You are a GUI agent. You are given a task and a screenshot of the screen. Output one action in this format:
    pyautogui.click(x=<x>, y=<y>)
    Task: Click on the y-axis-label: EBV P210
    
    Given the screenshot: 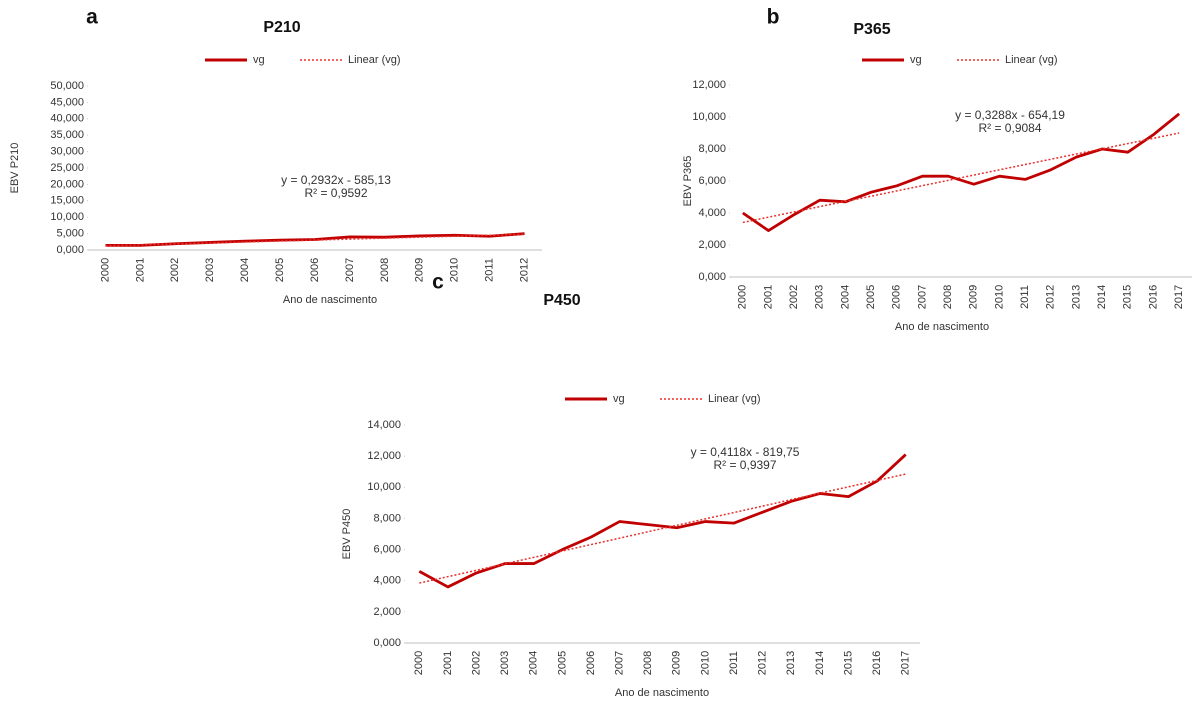 What is the action you would take?
    pyautogui.click(x=15, y=168)
    